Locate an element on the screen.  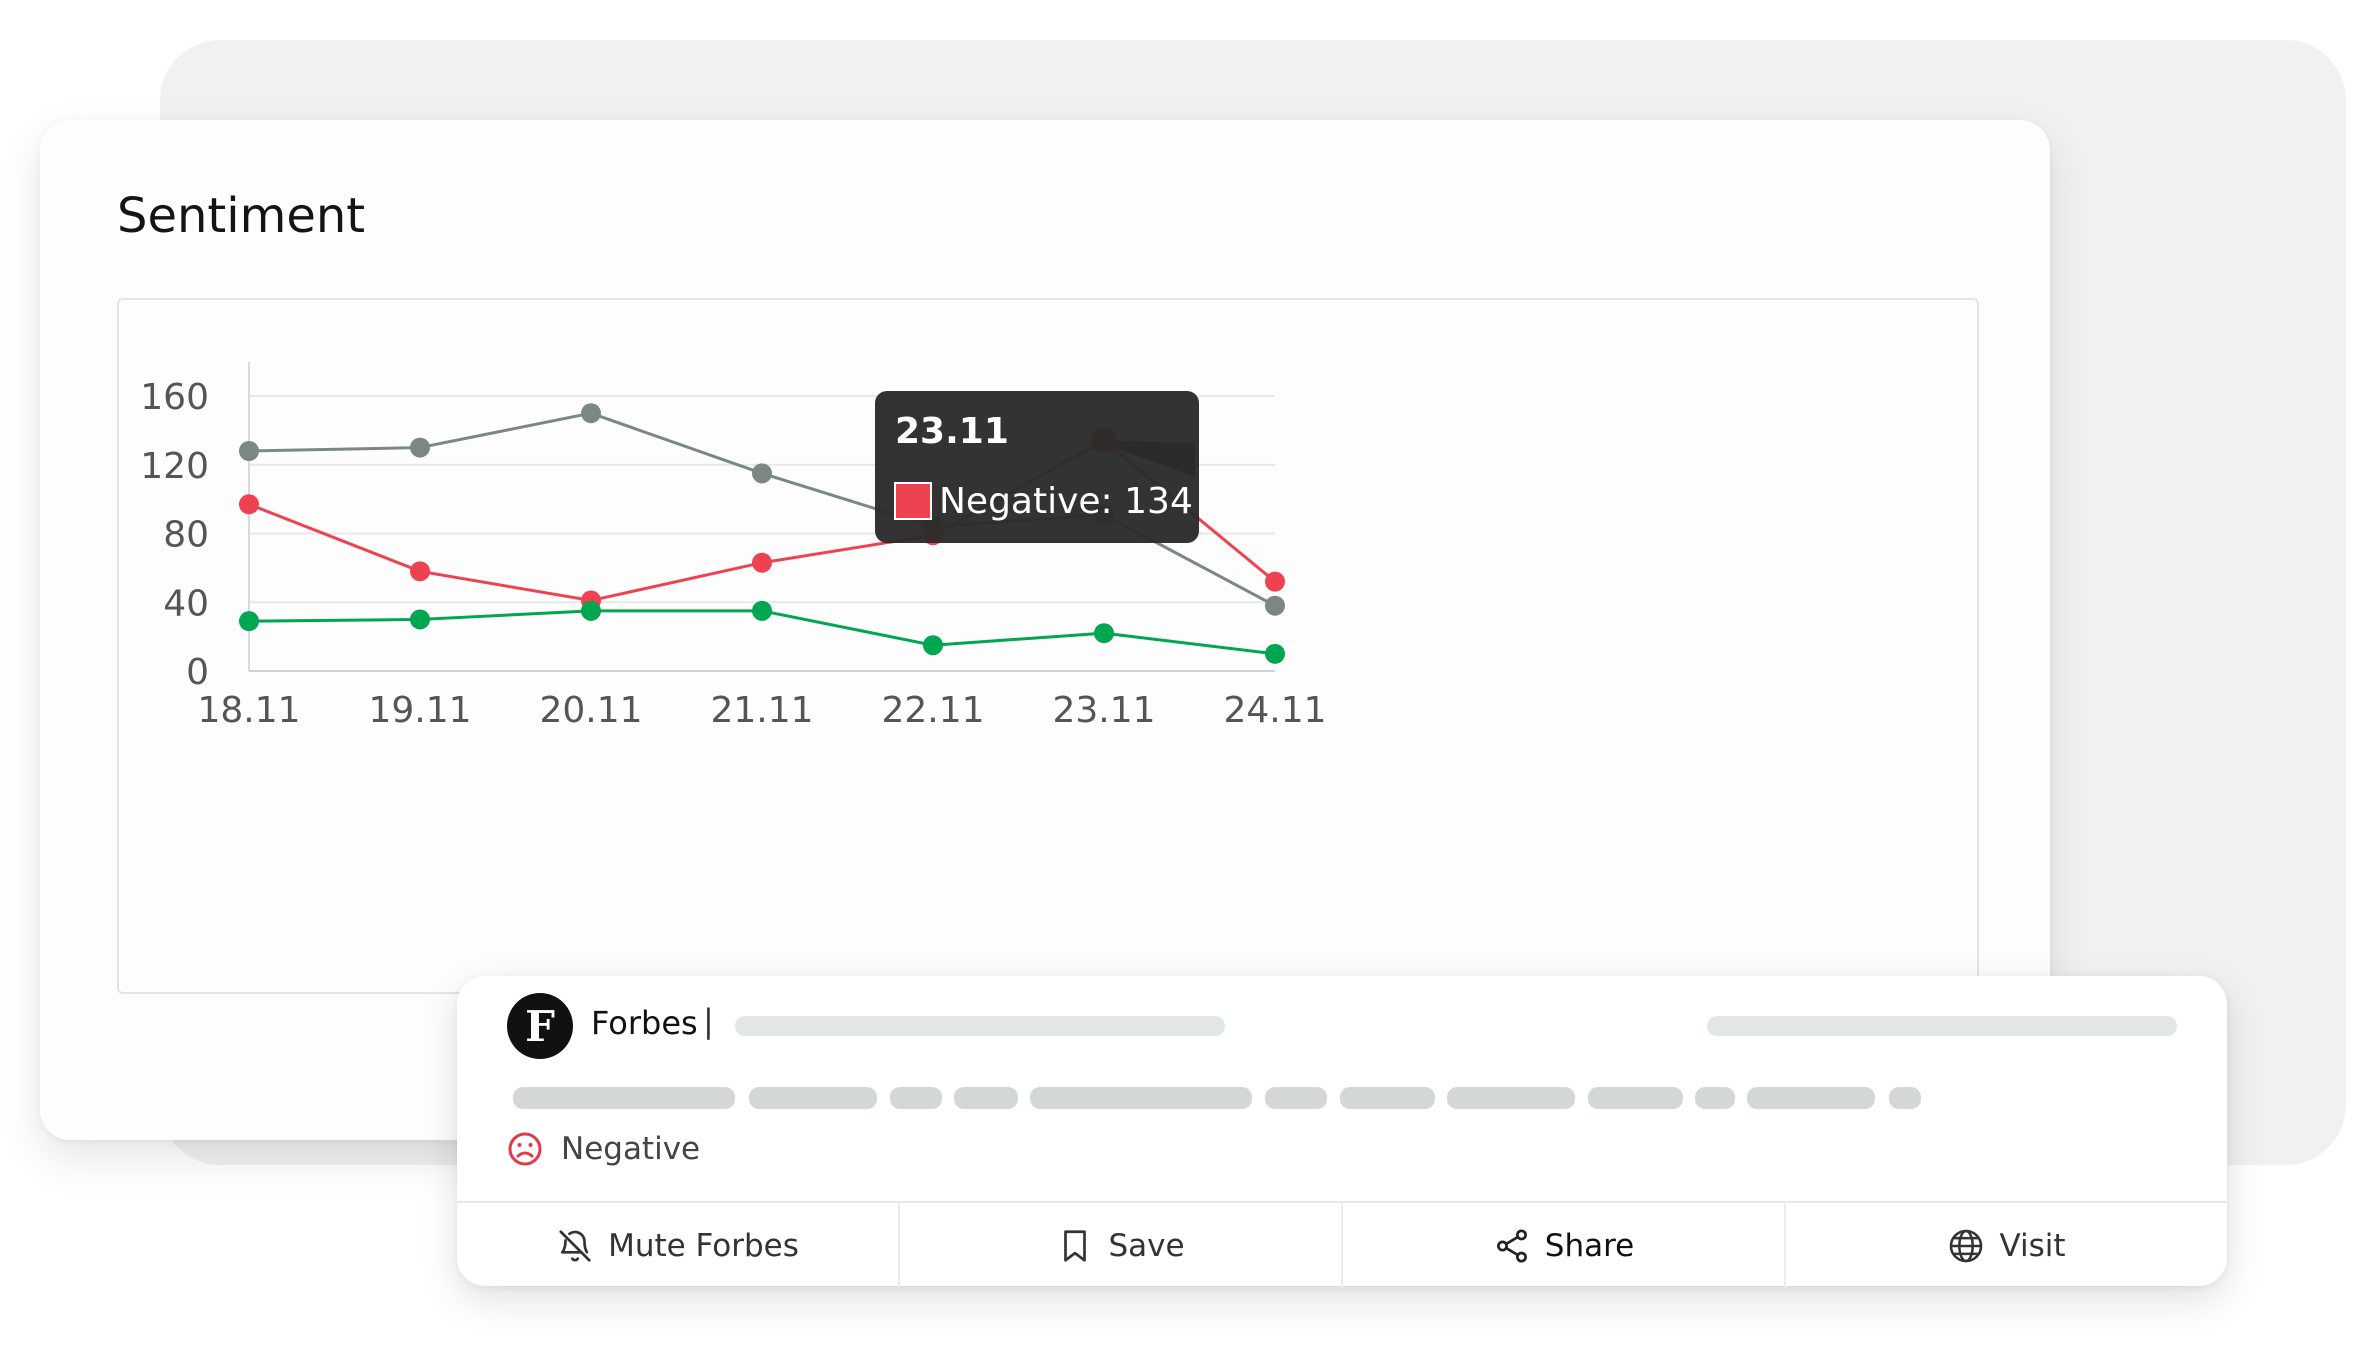
tooltip-value: Negative: 134 is located at coordinates (1066, 501).